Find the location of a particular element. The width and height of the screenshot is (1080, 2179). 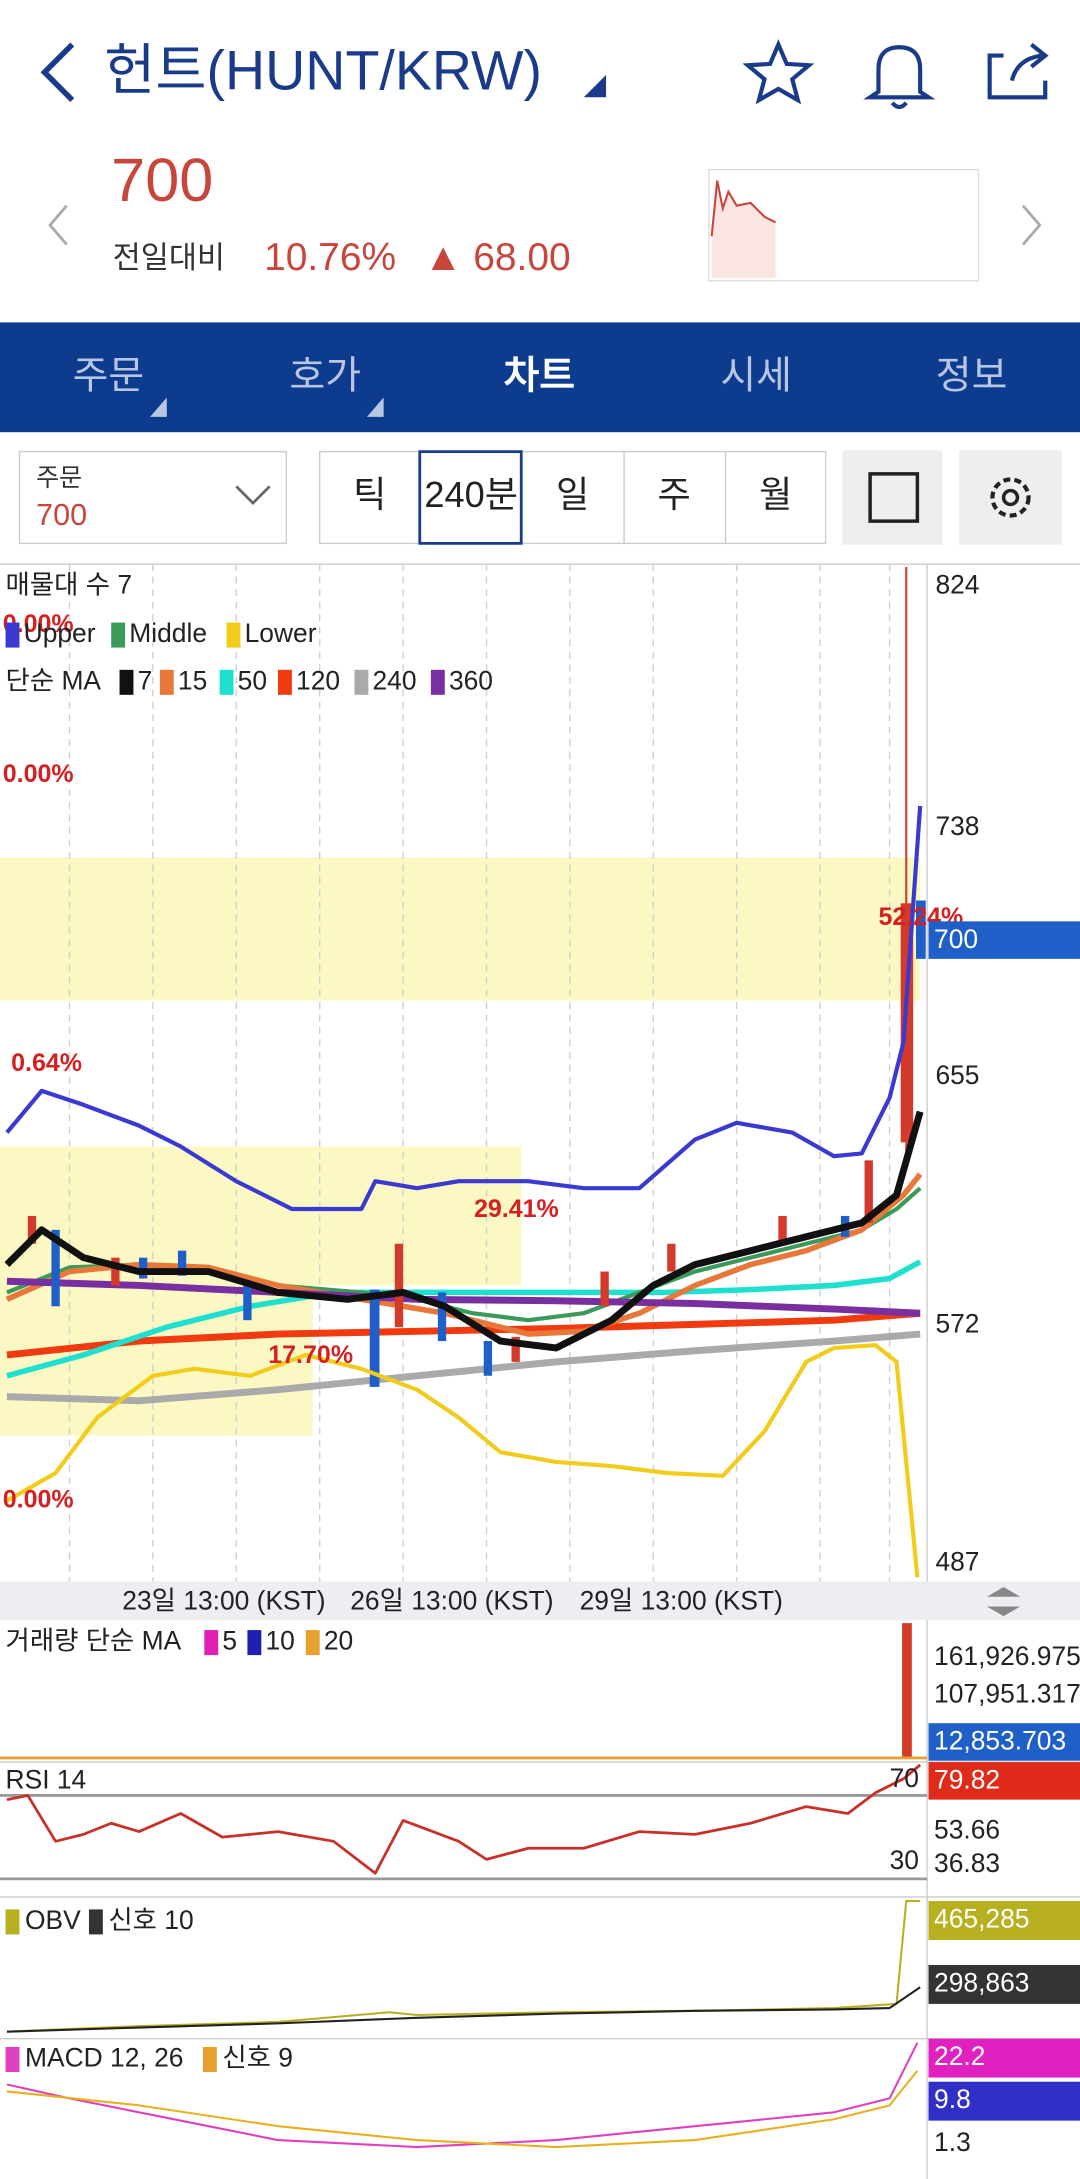

macd-label: MACD 12, 26 is located at coordinates (104, 2057).